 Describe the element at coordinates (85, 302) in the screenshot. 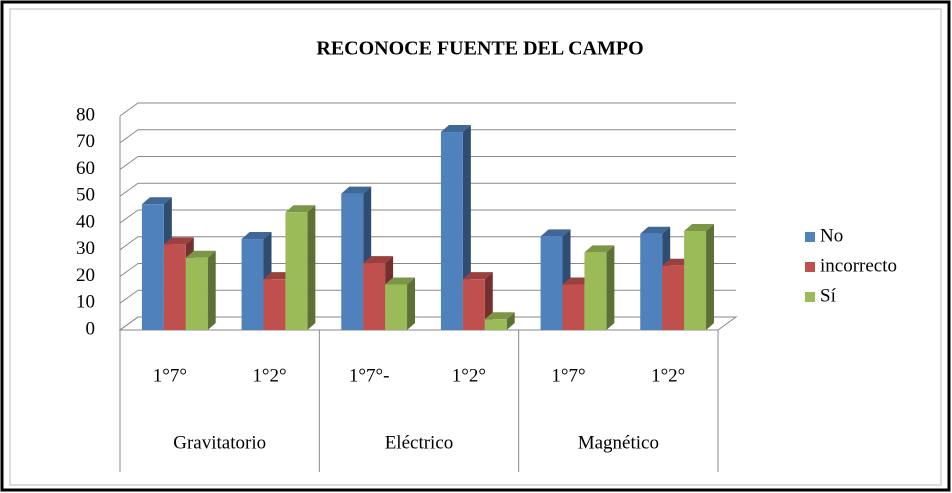

I see `y-tick-label: 10` at that location.